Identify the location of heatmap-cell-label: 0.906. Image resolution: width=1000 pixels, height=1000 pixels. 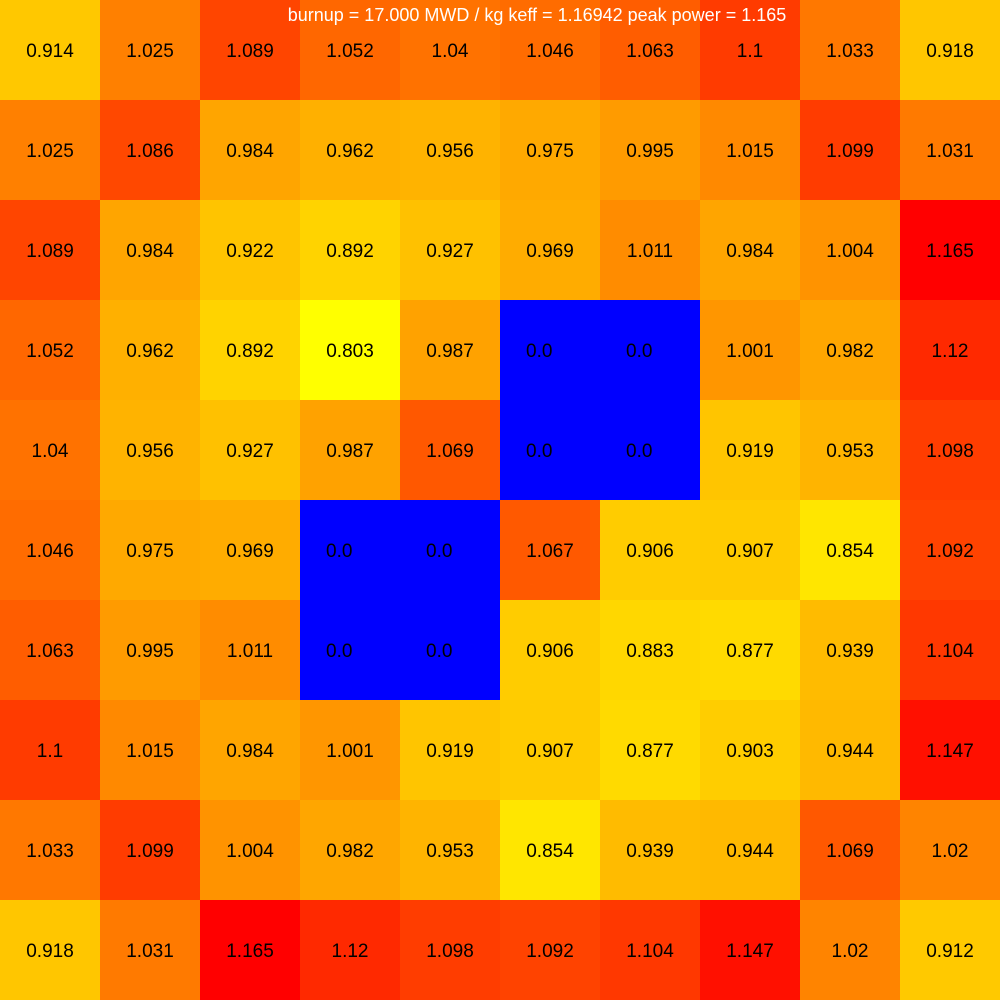
(550, 651).